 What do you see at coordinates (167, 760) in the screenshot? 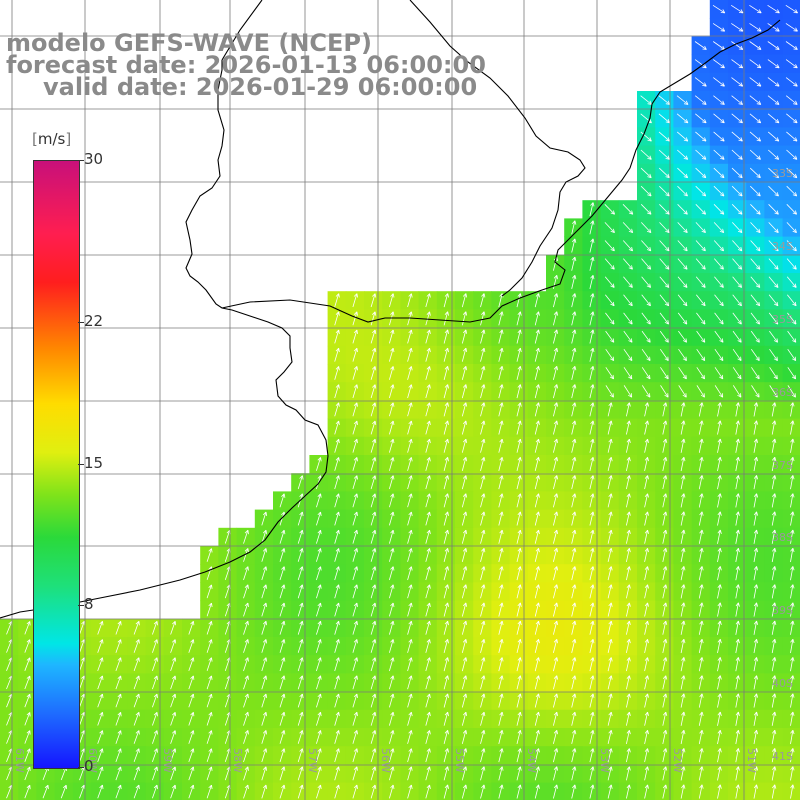
I see `longitude-label: 59W` at bounding box center [167, 760].